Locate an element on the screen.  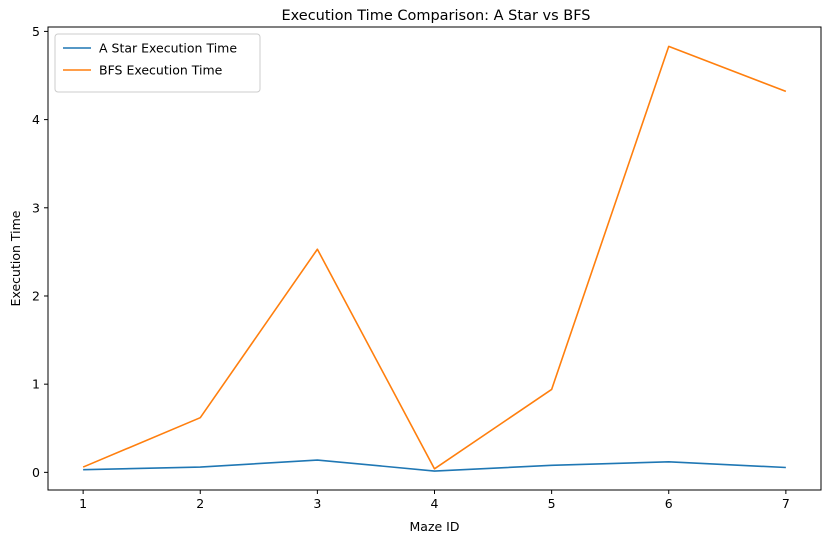
x-tick-label: 2 is located at coordinates (200, 503).